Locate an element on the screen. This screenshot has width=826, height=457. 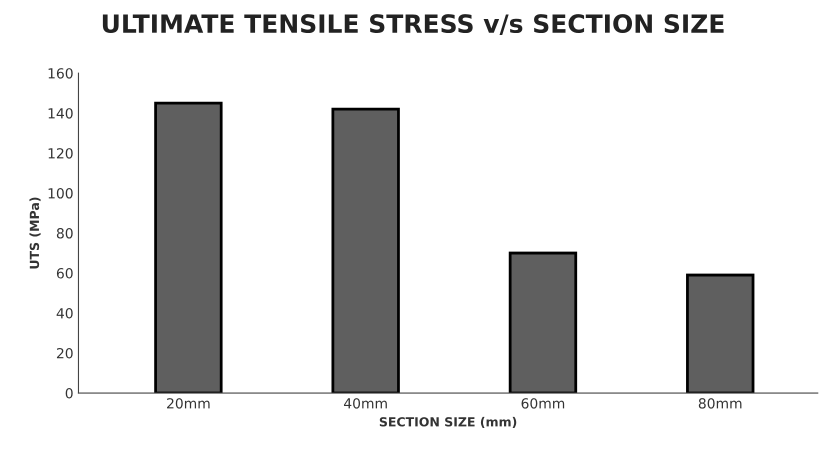
y-tick-label: 120 is located at coordinates (60, 153).